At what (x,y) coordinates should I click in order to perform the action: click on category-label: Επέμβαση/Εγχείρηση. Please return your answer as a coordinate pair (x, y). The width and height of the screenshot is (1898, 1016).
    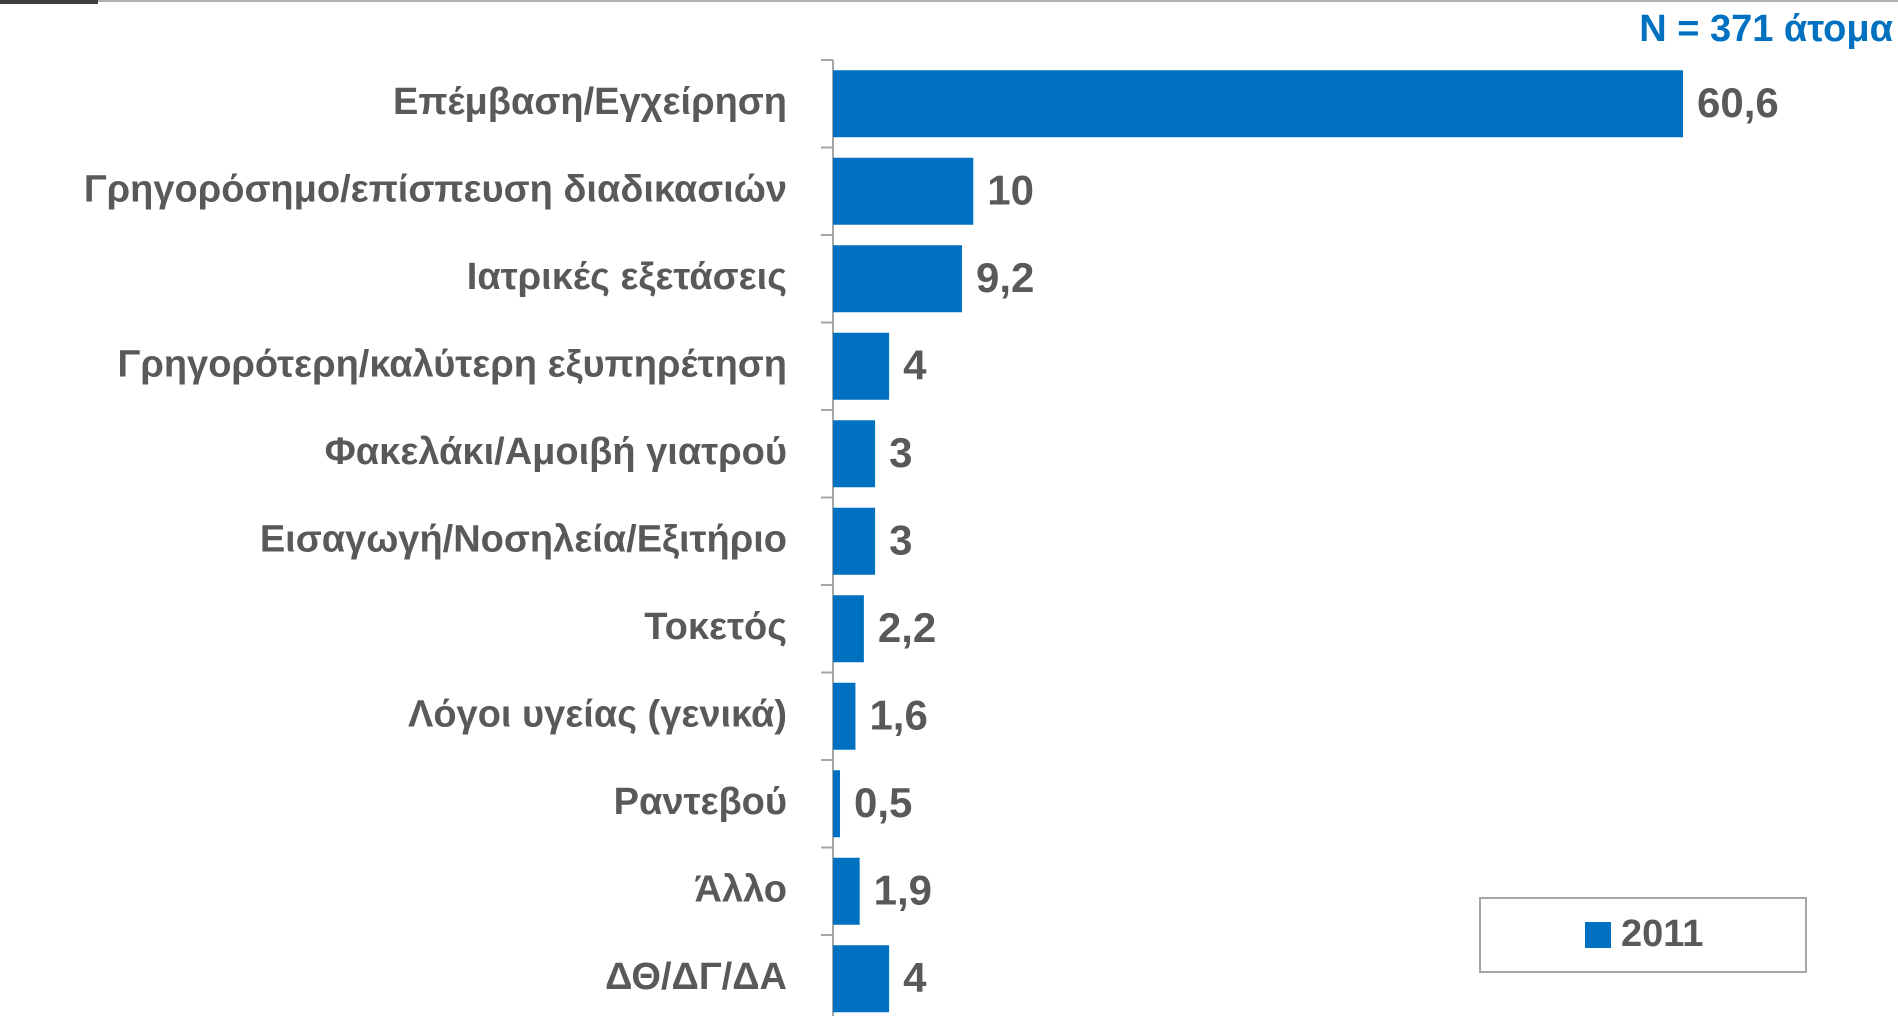
    Looking at the image, I should click on (590, 102).